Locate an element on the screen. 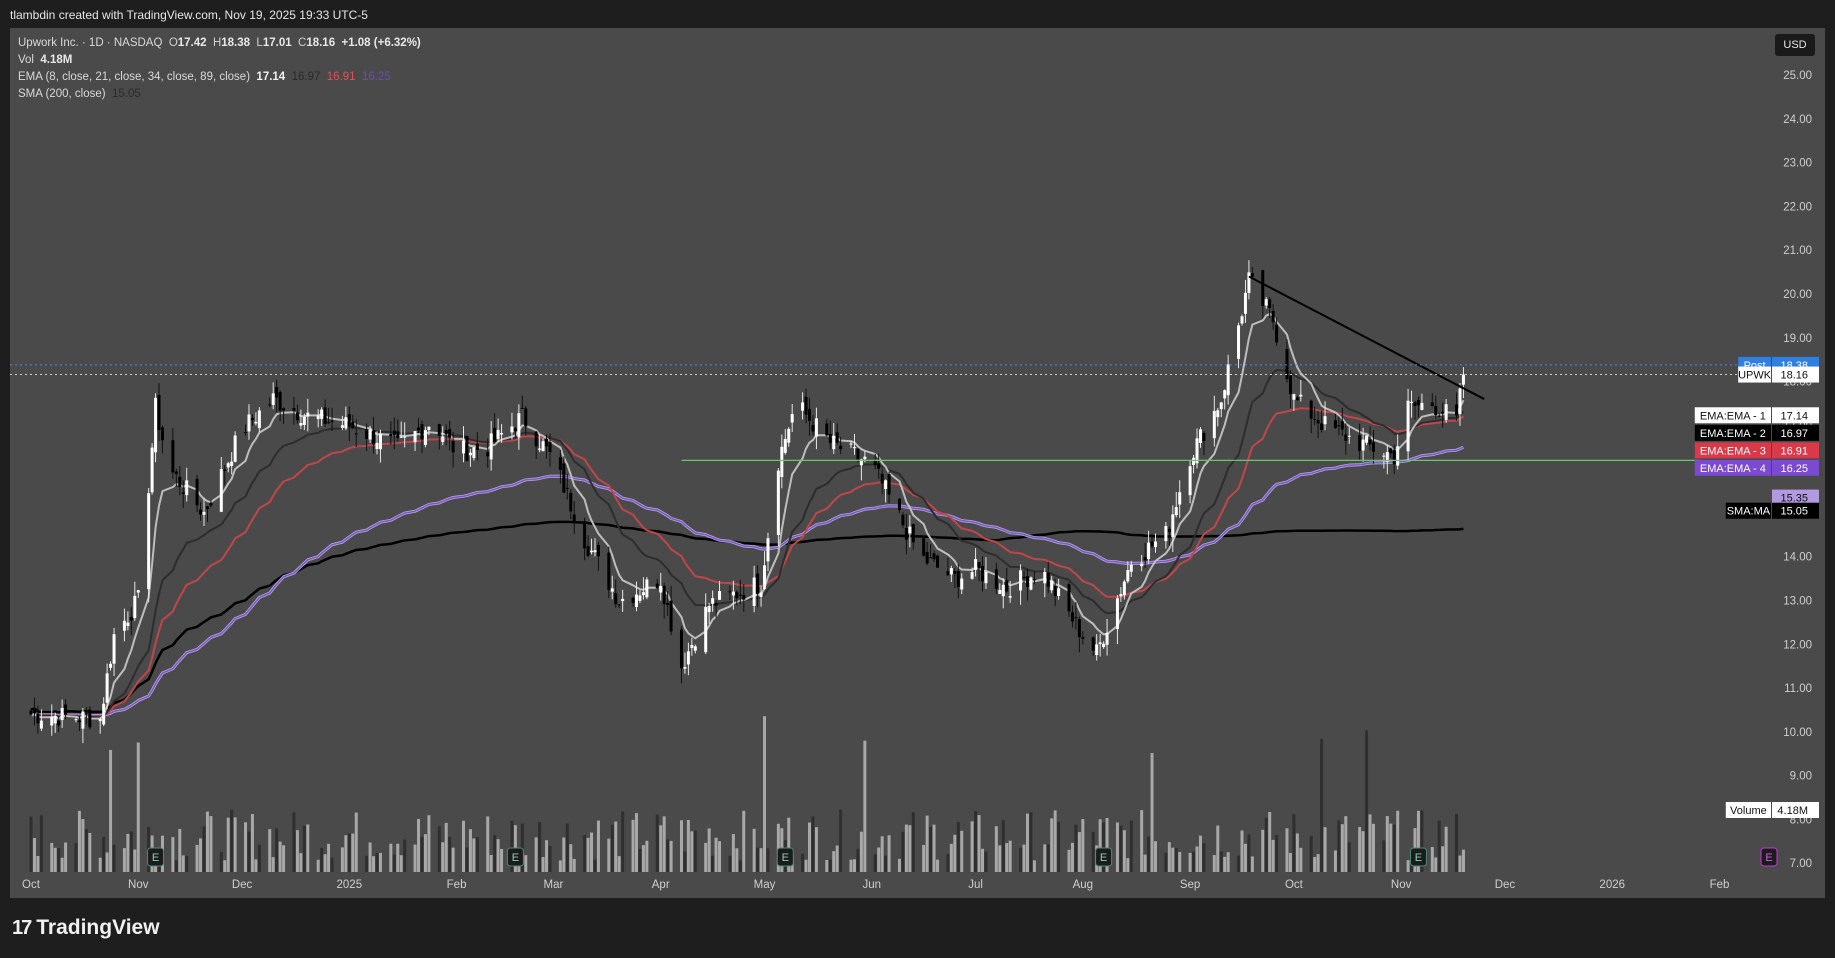 This screenshot has height=958, width=1835. legend-sma-row: SMA (200, close) 15.05 is located at coordinates (219, 94).